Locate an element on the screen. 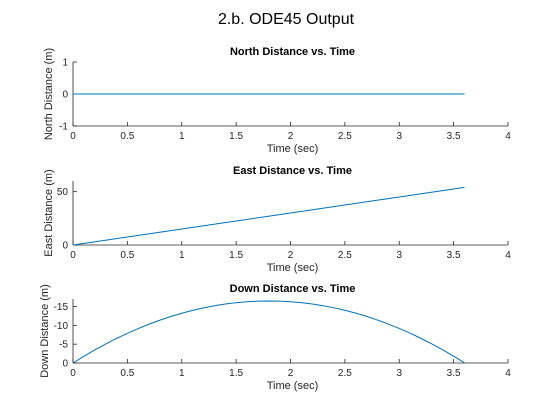  east-title: East Distance vs. Time is located at coordinates (292, 171).